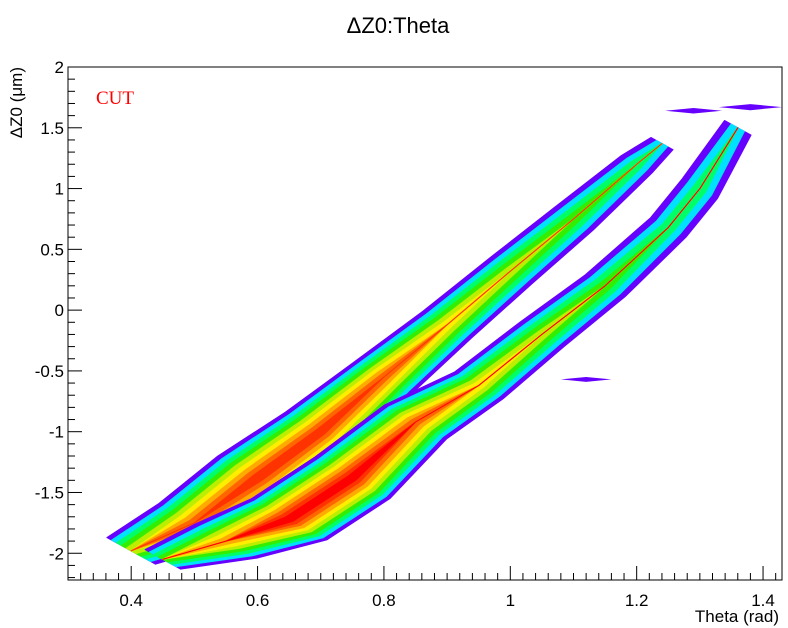 The width and height of the screenshot is (788, 628). I want to click on y-tick-label: -2, so click(56, 553).